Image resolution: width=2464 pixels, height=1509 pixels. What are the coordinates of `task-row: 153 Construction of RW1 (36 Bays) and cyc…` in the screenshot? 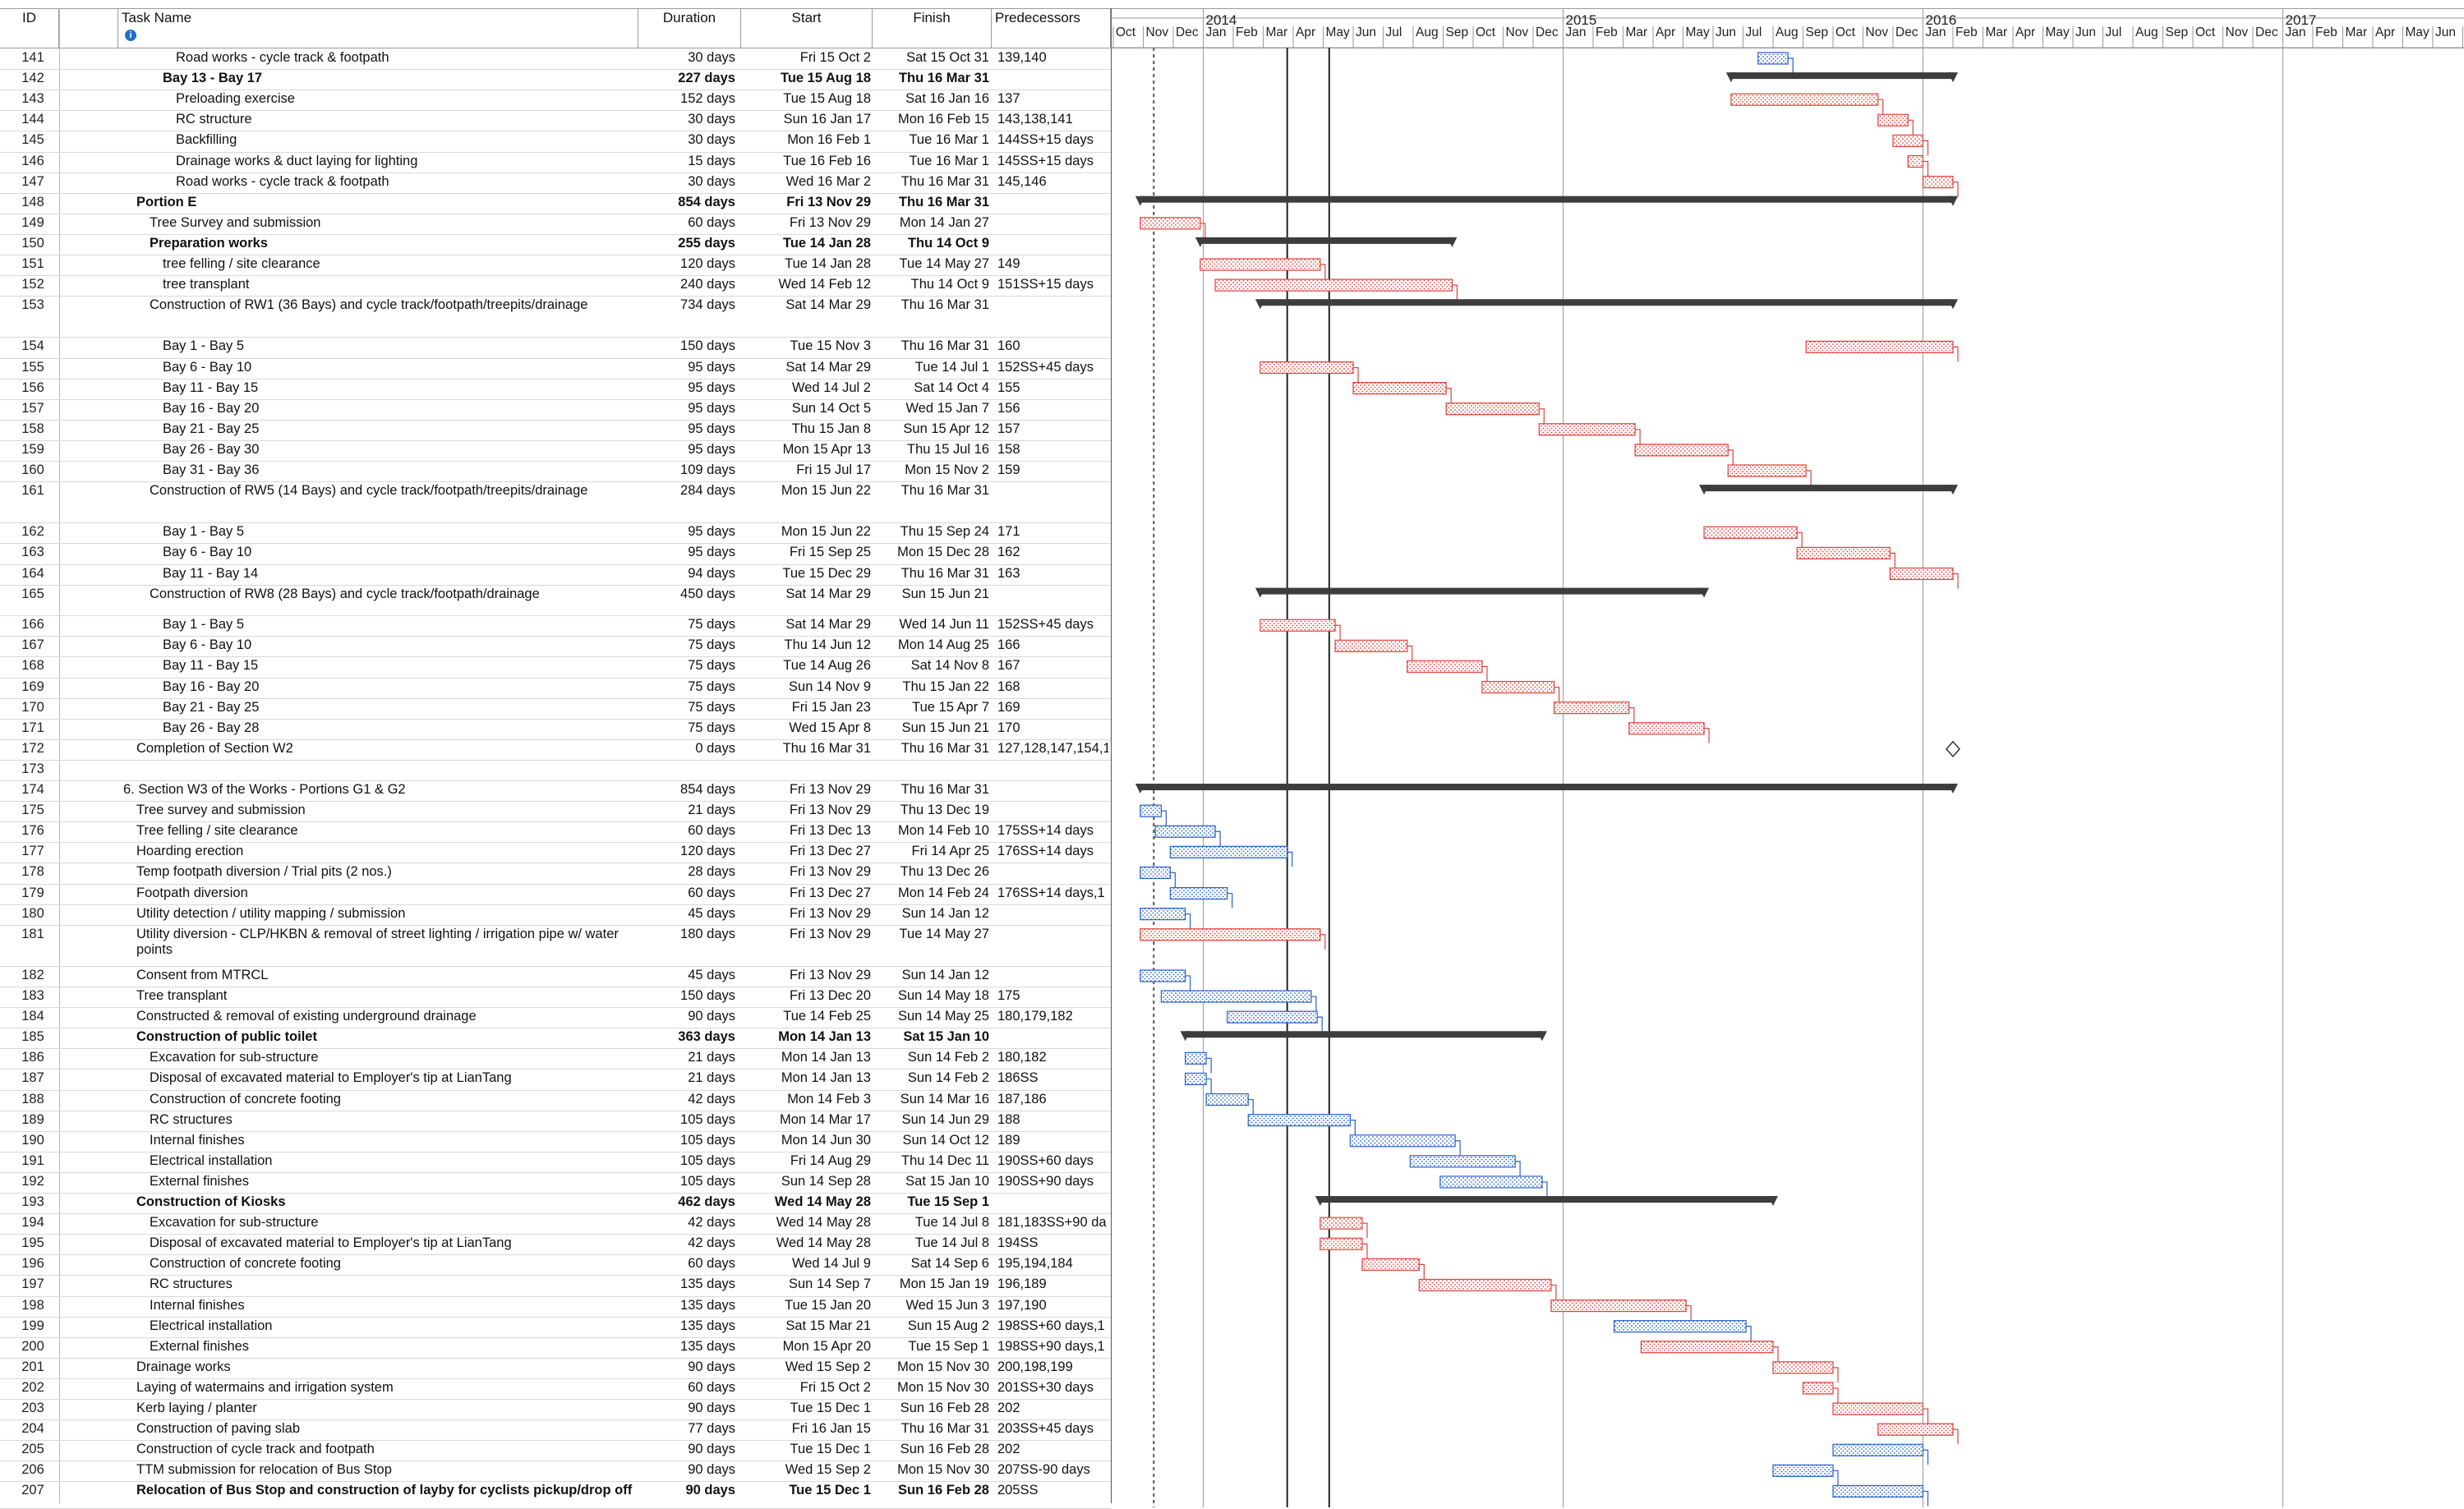 It's located at (556, 316).